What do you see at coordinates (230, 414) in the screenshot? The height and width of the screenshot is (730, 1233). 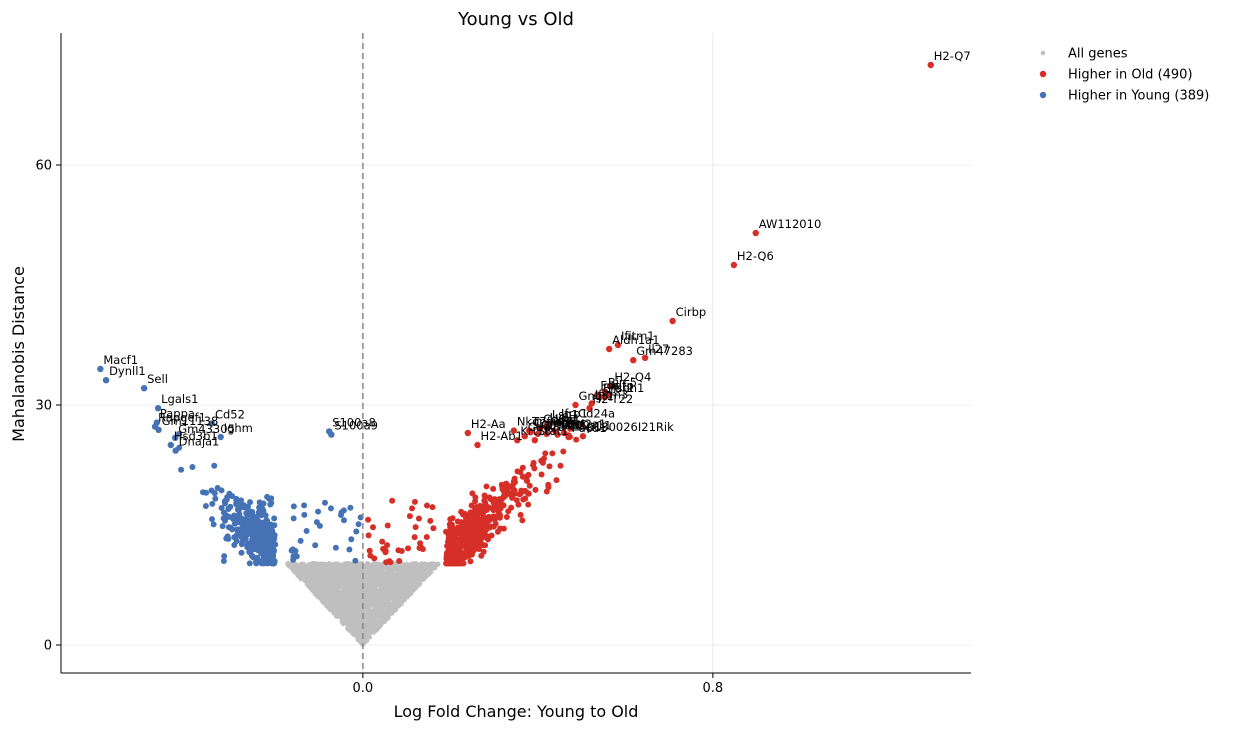 I see `gene-label: Cd52` at bounding box center [230, 414].